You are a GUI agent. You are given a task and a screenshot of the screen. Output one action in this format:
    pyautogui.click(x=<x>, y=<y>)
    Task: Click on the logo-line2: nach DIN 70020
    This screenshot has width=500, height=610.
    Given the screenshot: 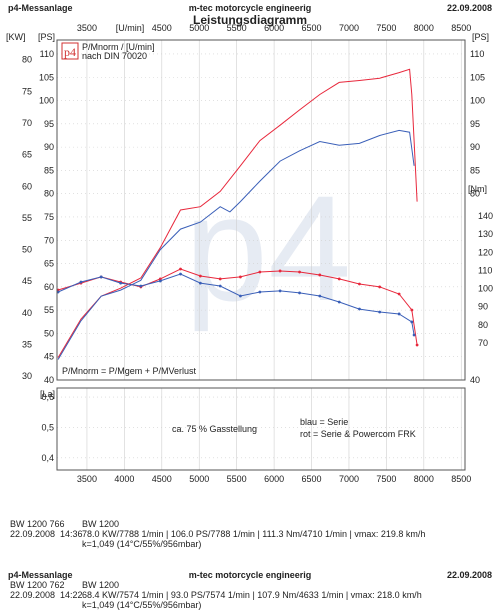 What is the action you would take?
    pyautogui.click(x=114, y=56)
    